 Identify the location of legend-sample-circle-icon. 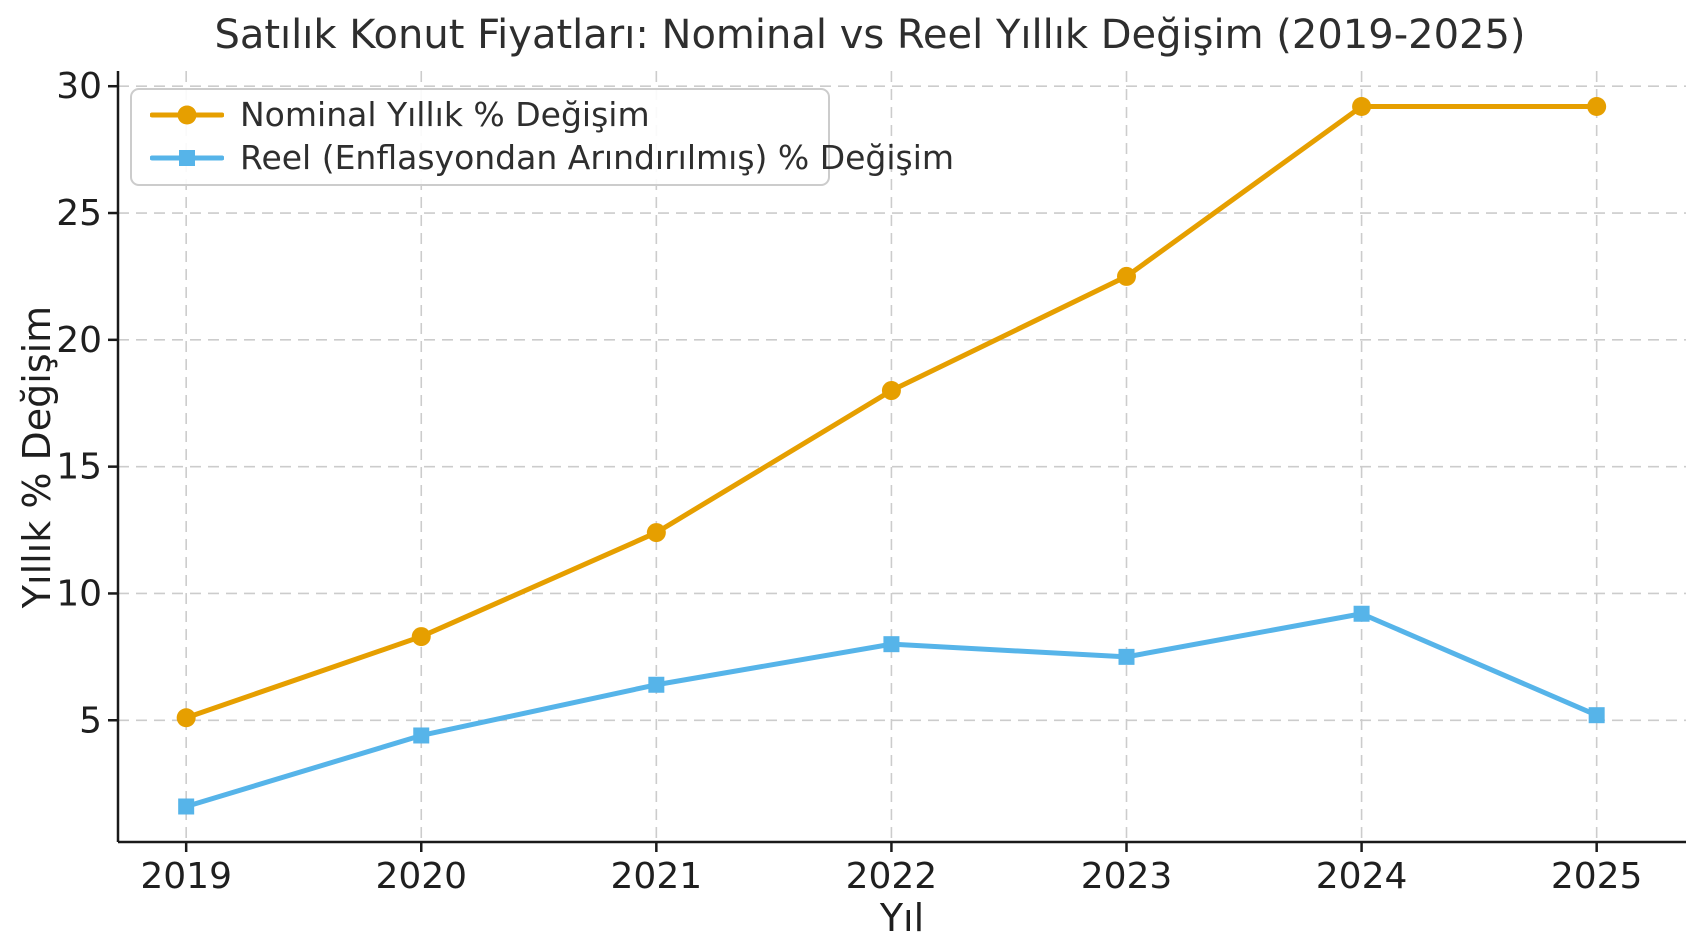
(187, 114).